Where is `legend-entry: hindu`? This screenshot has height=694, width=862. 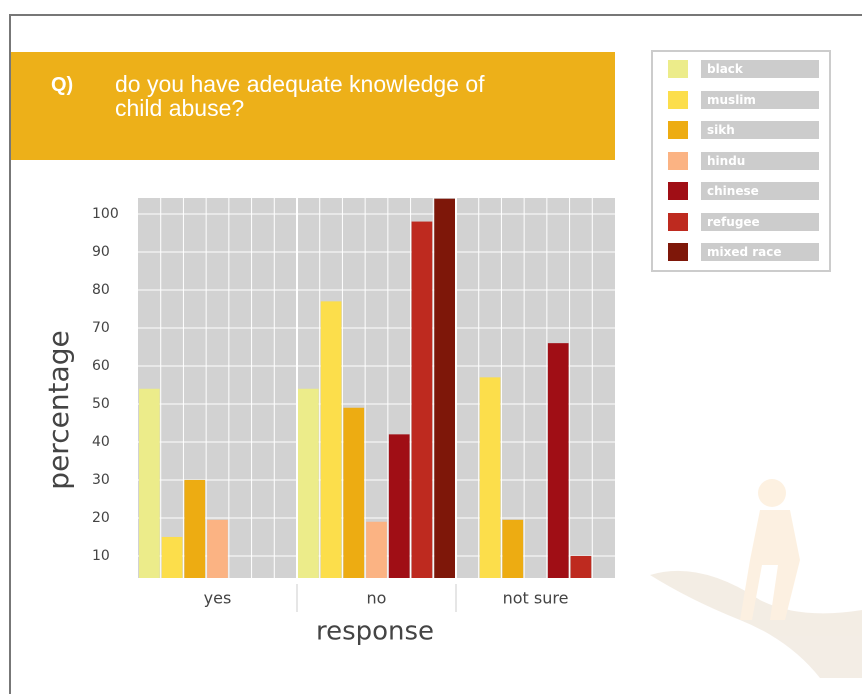 legend-entry: hindu is located at coordinates (744, 160).